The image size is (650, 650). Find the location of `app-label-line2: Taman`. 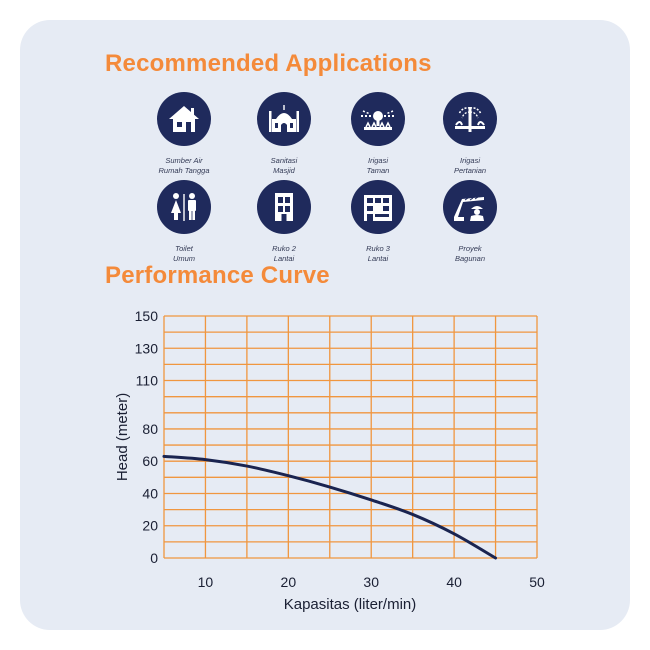

app-label-line2: Taman is located at coordinates (378, 170).